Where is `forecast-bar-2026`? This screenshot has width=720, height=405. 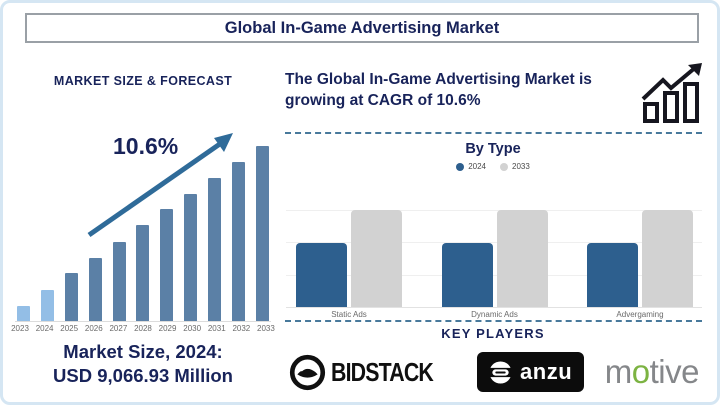 forecast-bar-2026 is located at coordinates (95, 289).